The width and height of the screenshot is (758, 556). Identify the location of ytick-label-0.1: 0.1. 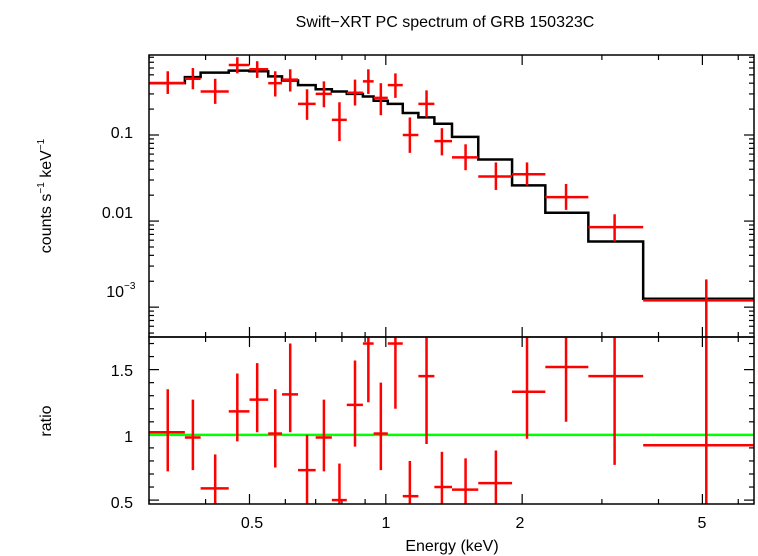
(122, 133).